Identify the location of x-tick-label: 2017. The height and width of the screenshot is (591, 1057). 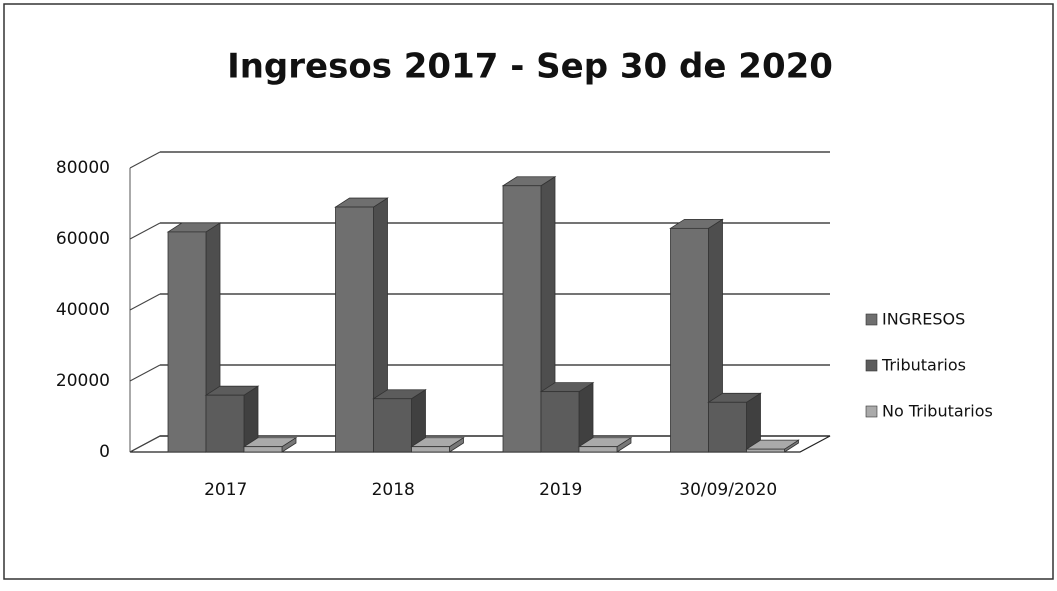
(225, 490).